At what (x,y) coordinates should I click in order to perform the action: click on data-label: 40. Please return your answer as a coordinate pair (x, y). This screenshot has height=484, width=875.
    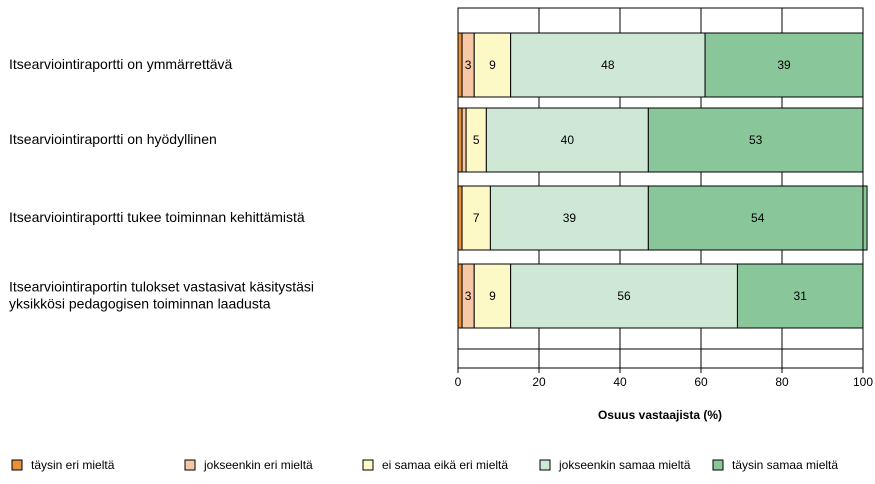
    Looking at the image, I should click on (568, 140).